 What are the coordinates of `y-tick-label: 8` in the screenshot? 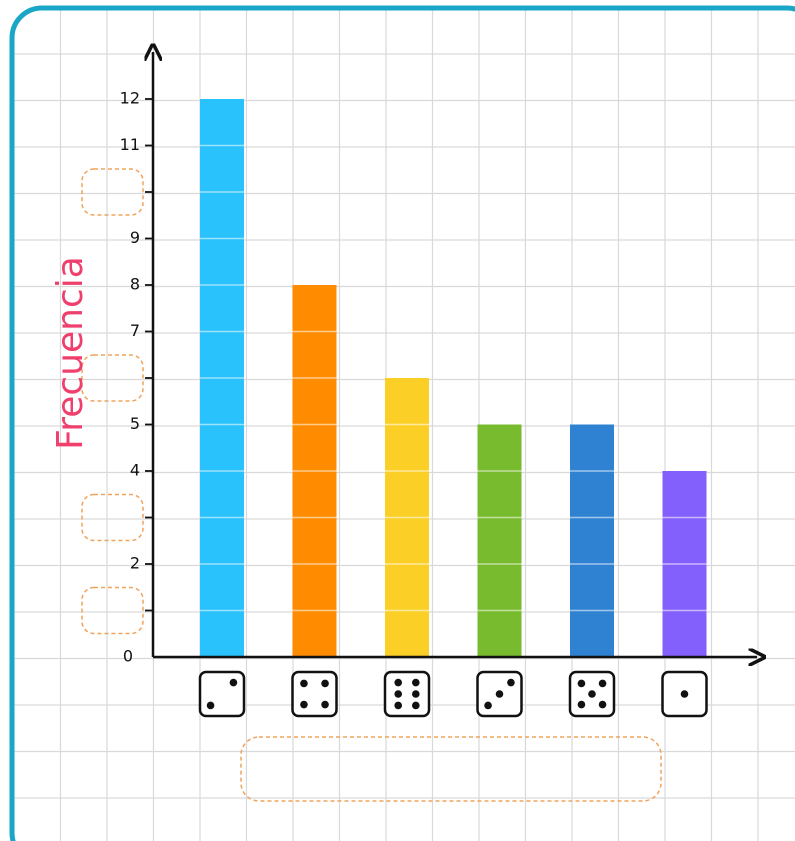 It's located at (135, 284).